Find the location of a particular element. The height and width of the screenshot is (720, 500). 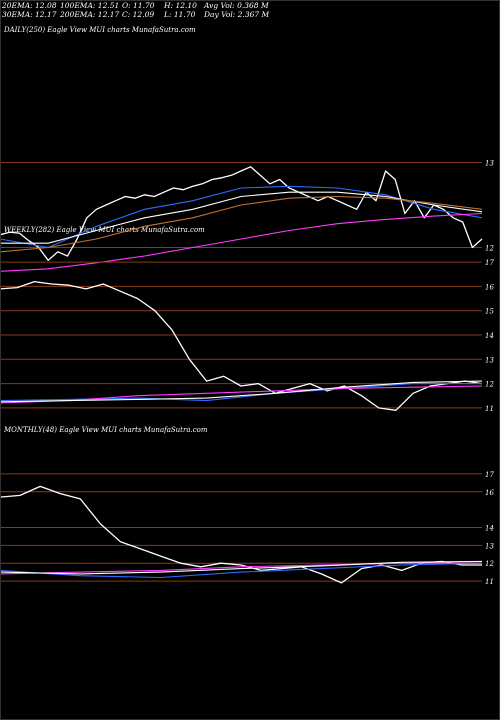

monthly-y-tick-label: 16 is located at coordinates (489, 493).